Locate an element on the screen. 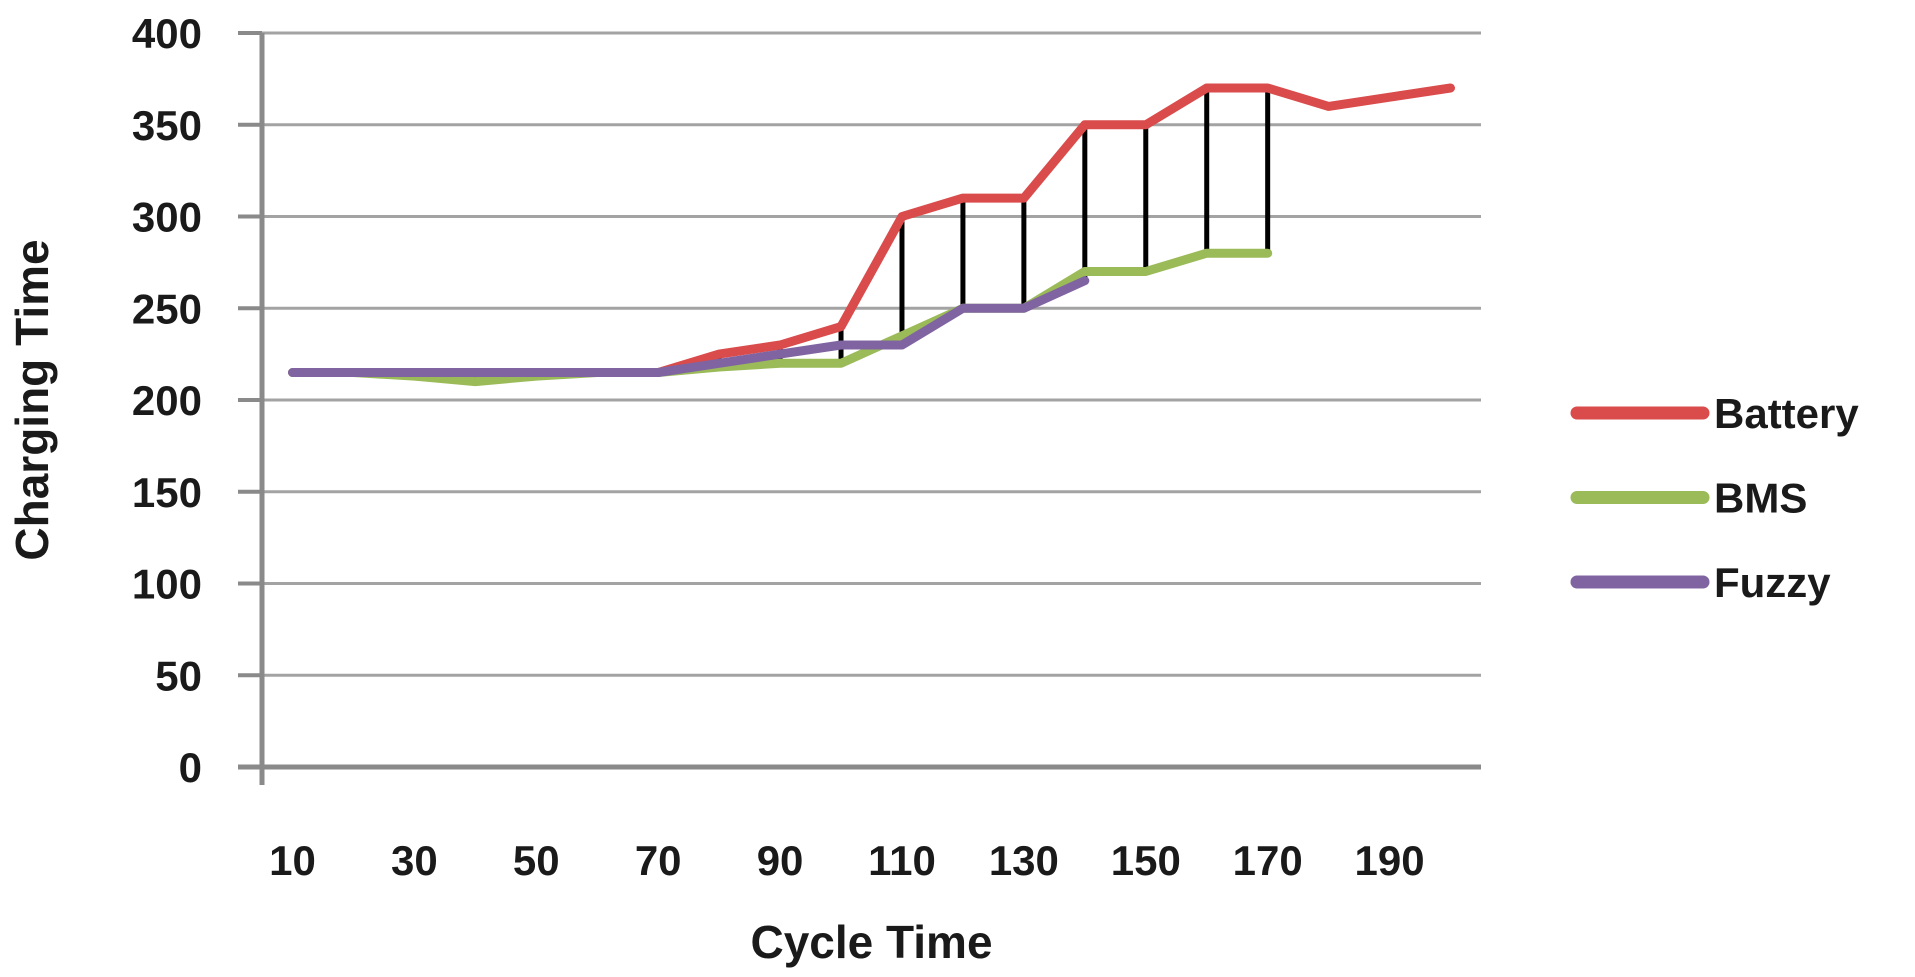  y-tick-label: 100 is located at coordinates (167, 584).